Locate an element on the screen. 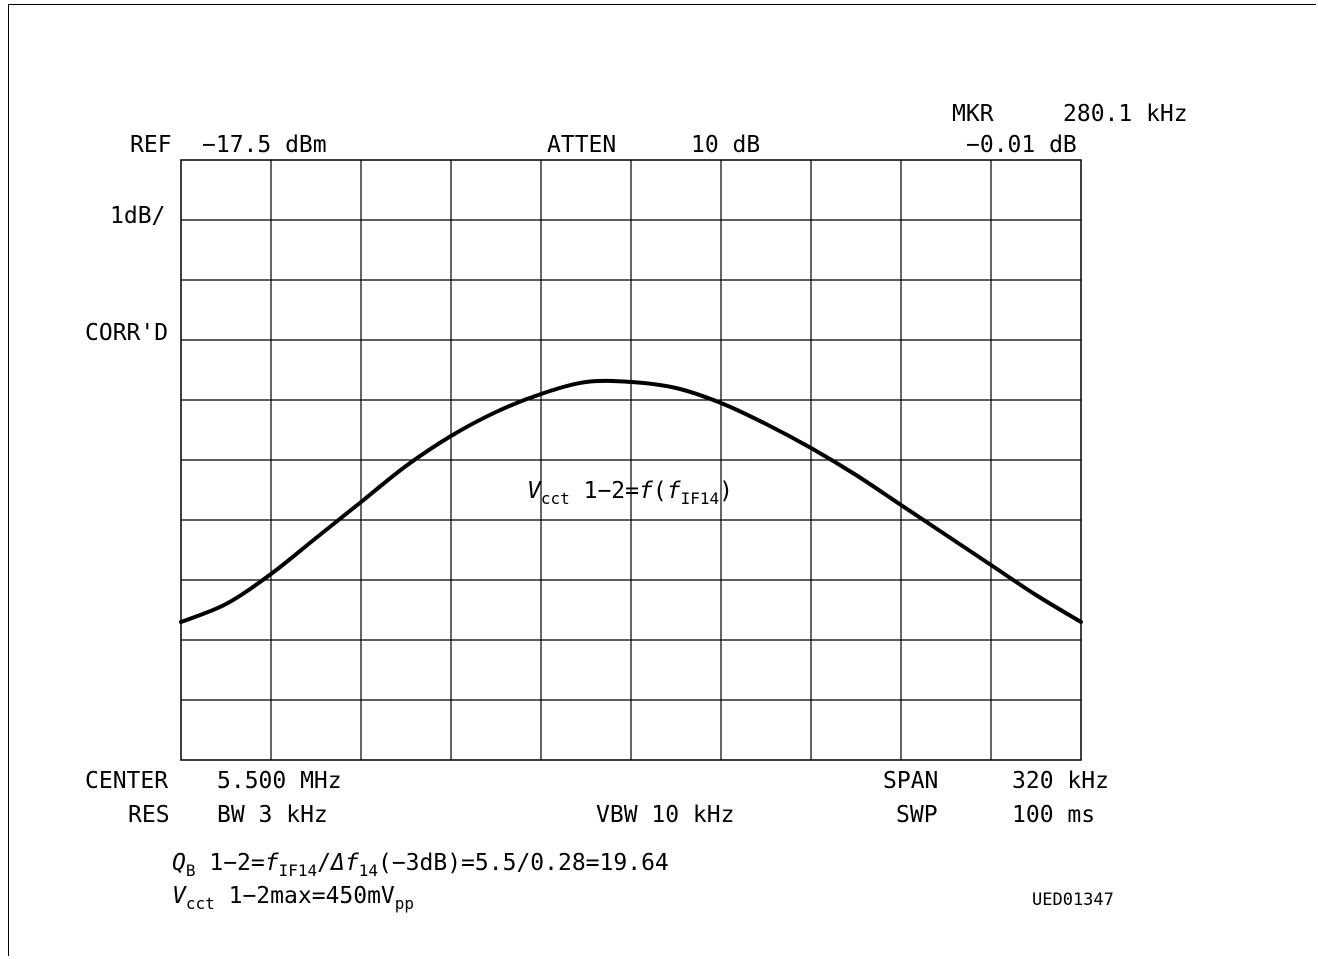  corrected-label: CORR'D is located at coordinates (126, 333).